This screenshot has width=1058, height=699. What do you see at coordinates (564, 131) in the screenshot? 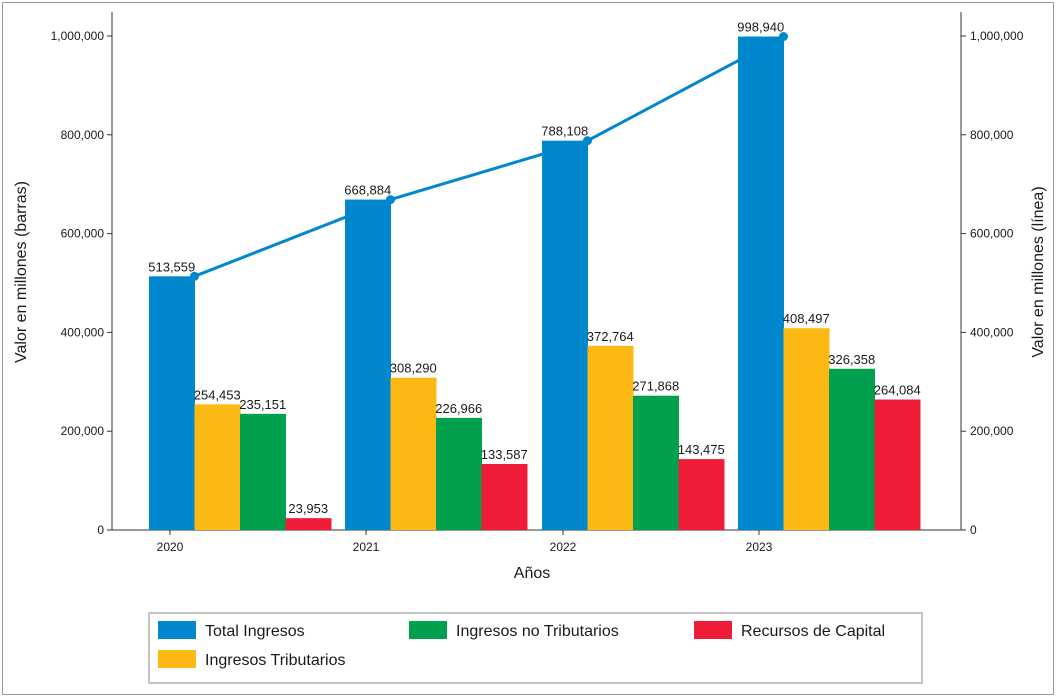
I see `bar-data-label: 788,108` at bounding box center [564, 131].